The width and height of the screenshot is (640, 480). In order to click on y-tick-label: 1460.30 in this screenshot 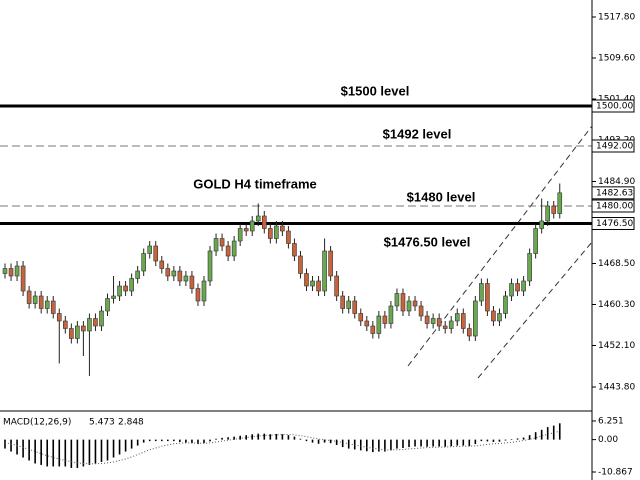, I will do `click(616, 305)`.